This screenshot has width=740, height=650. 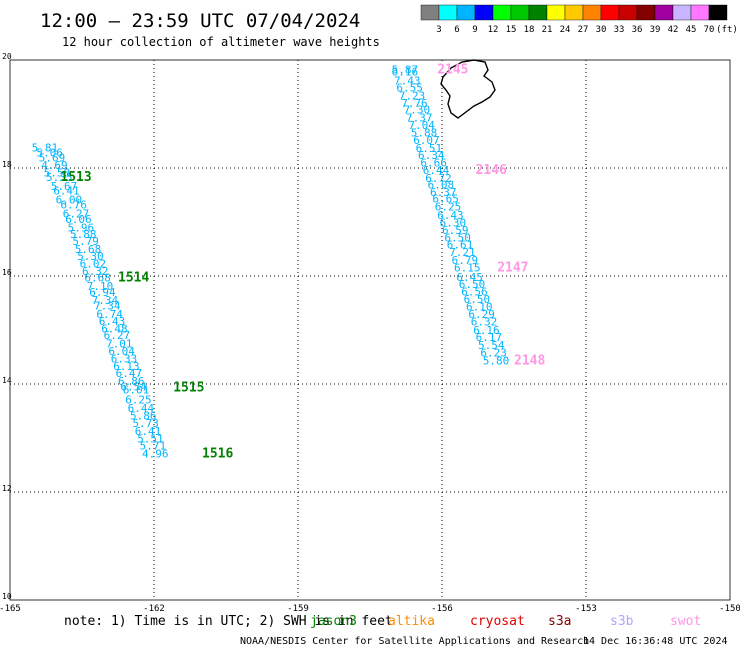 I want to click on wave-height-value: 5.67, so click(x=64, y=186).